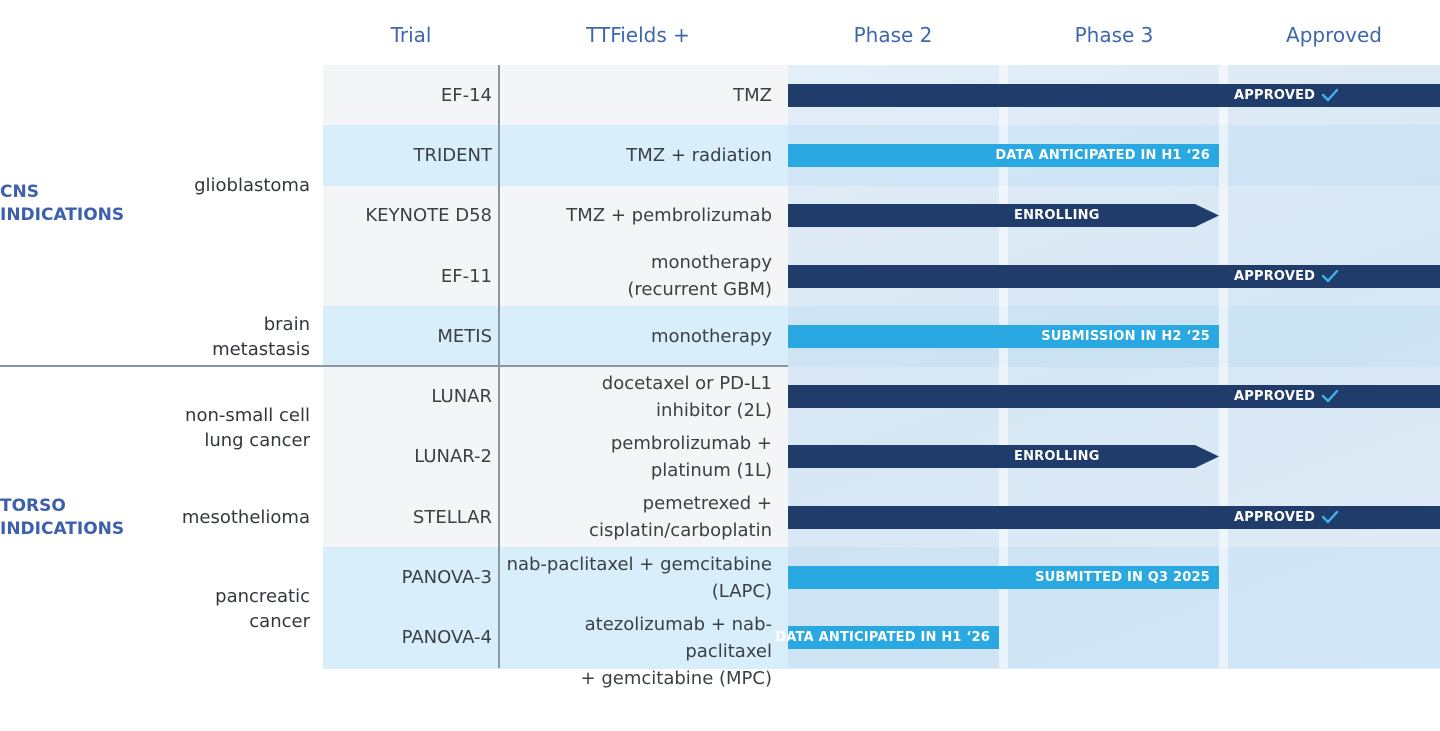  I want to click on indication-name: non-small cell lung cancer, so click(247, 428).